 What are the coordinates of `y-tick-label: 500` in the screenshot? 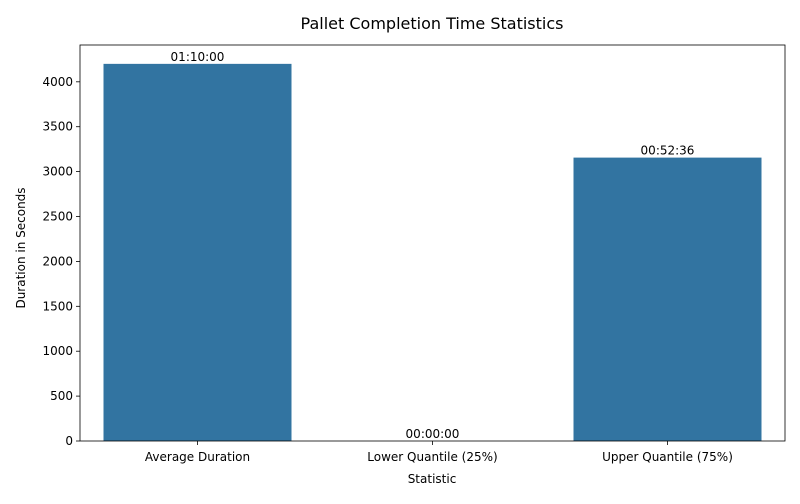 It's located at (61, 396).